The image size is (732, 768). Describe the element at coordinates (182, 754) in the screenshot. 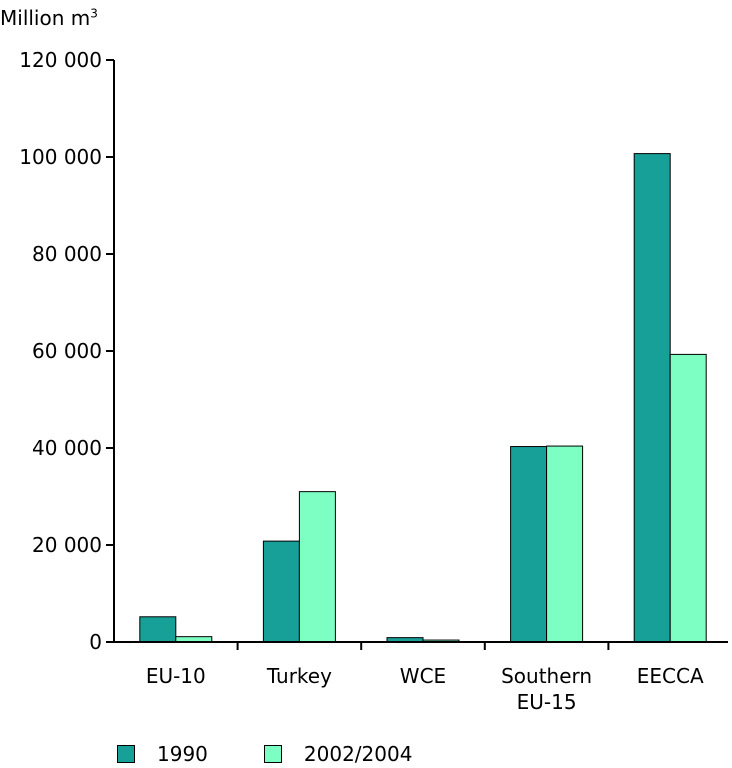

I see `legend-label-1990: 1990` at that location.